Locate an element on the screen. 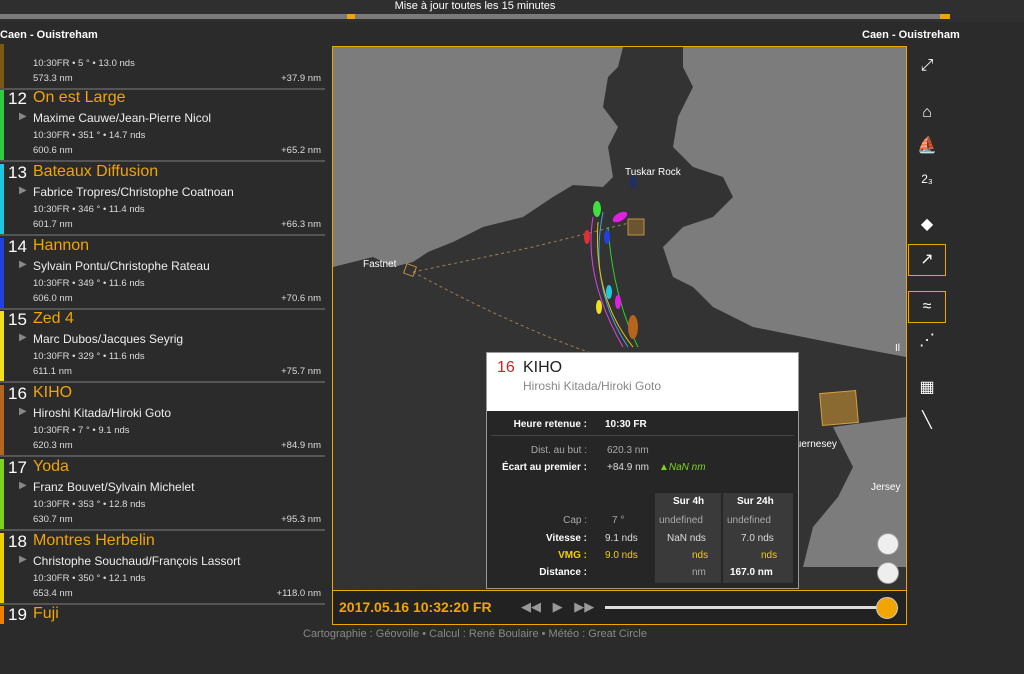  forward-button: ▶▶ is located at coordinates (584, 606).